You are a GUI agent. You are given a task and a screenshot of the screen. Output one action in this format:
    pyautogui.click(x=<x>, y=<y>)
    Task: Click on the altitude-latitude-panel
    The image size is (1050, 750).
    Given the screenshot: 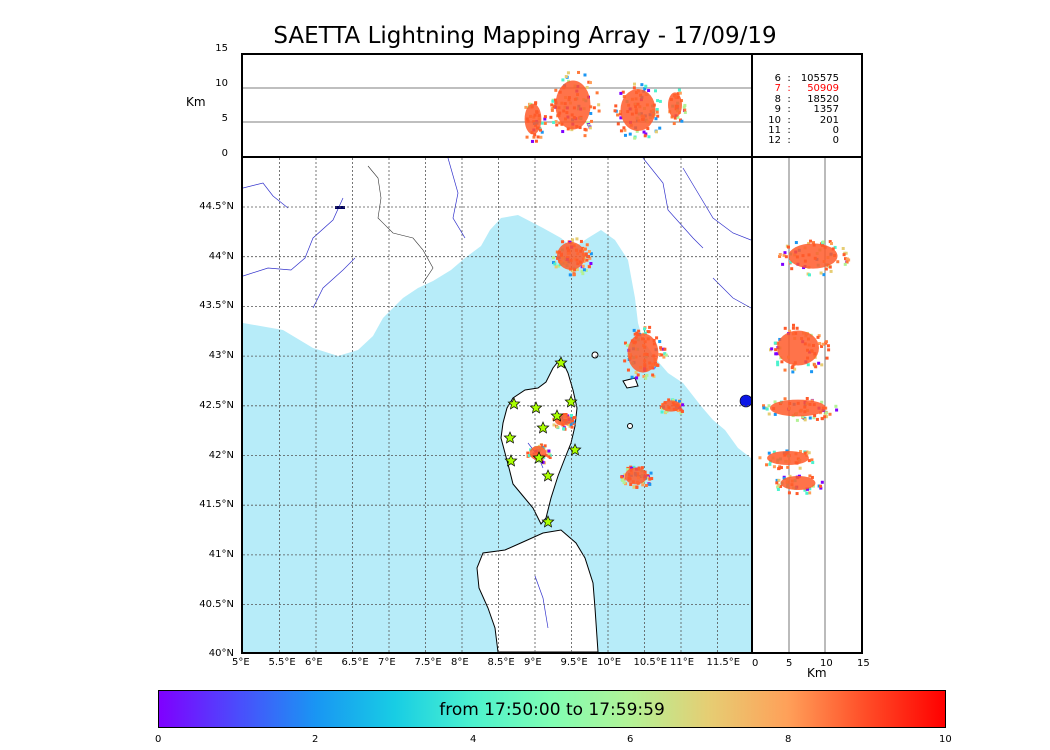 What is the action you would take?
    pyautogui.click(x=807, y=405)
    